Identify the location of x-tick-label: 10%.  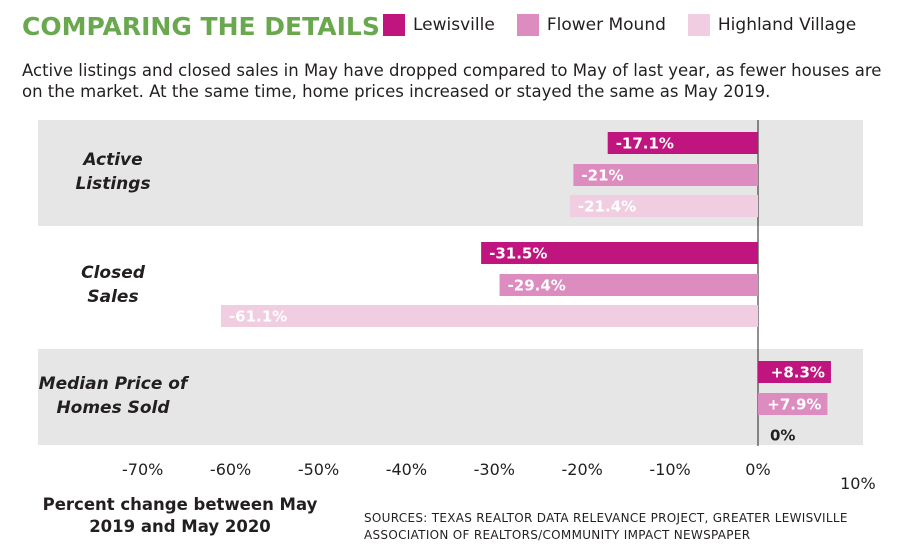
(858, 483).